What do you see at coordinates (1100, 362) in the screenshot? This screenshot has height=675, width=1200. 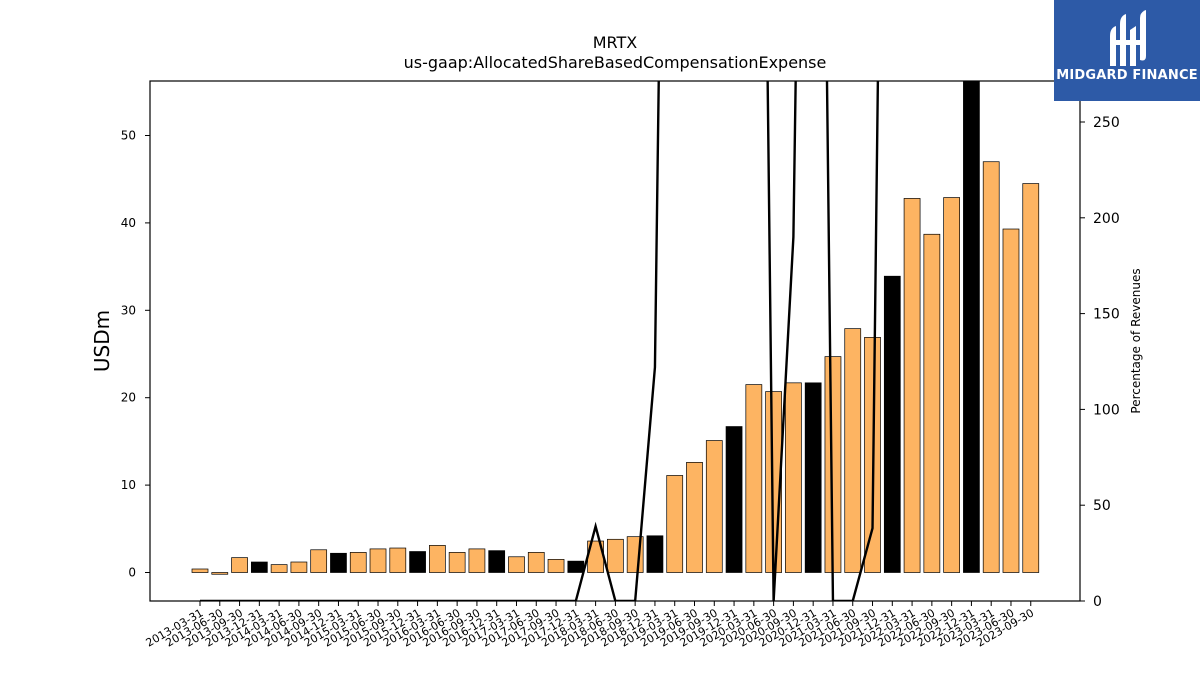 I see `y-axis-right: 0 50 100 150 200 250` at bounding box center [1100, 362].